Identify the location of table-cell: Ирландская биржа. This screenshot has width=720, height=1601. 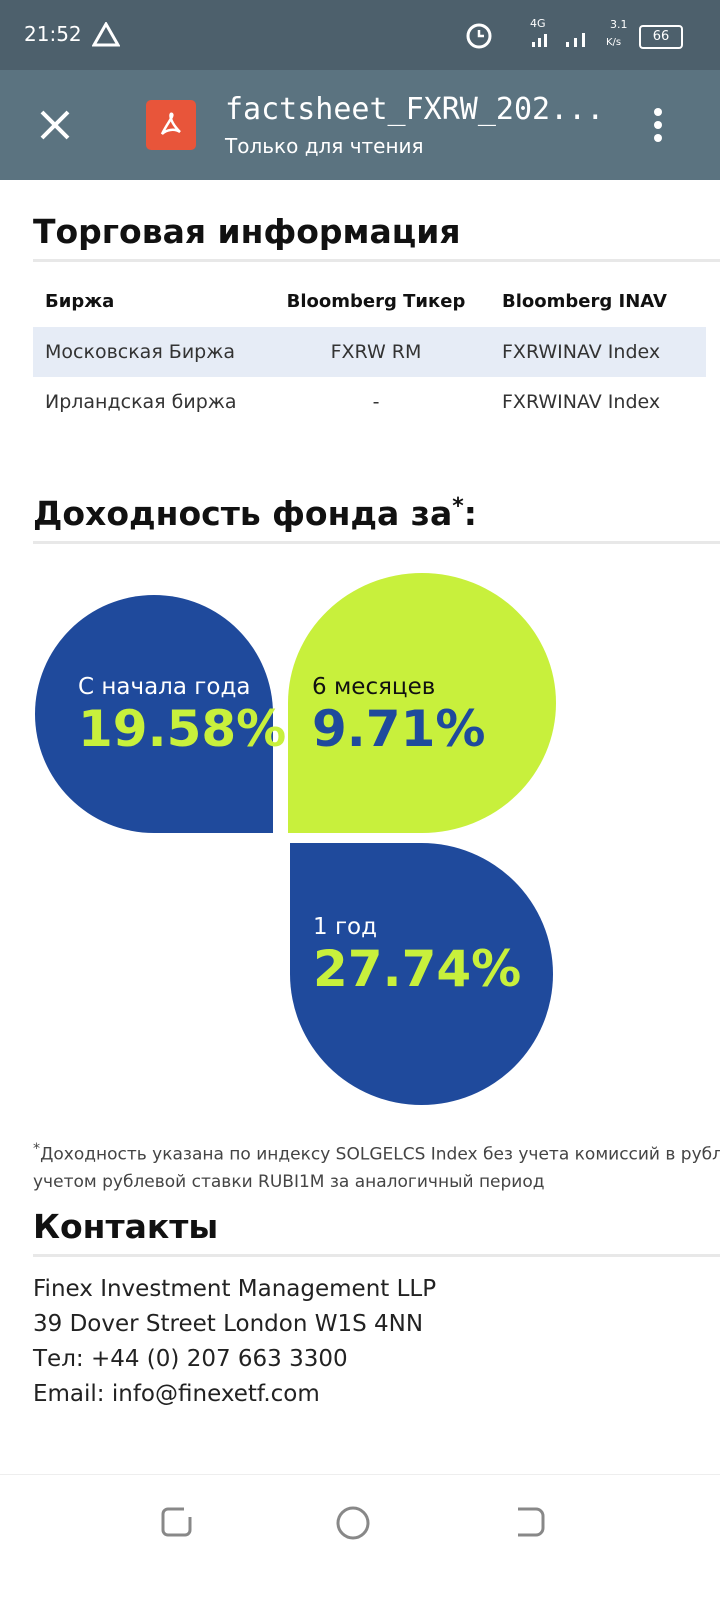
(141, 402).